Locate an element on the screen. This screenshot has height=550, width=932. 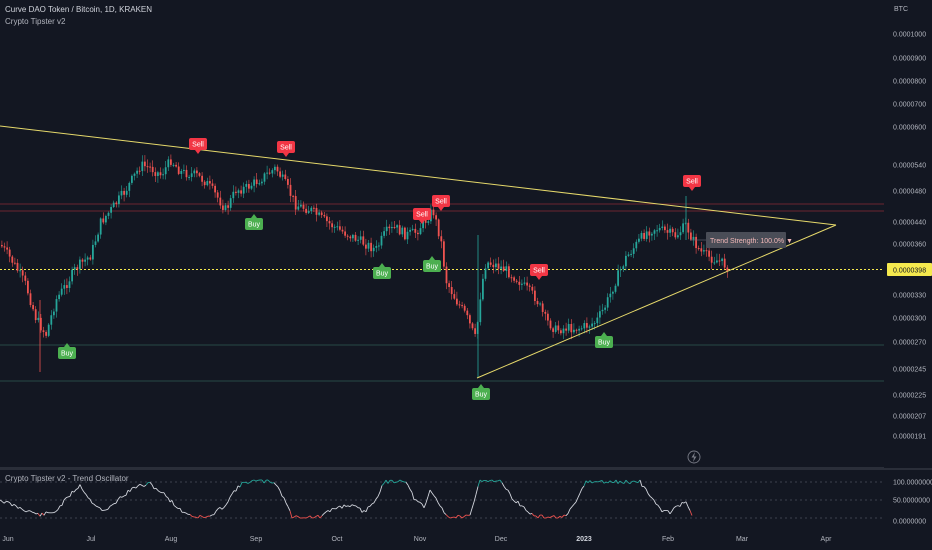
oscillator-title: Crypto Tipster v2 - Trend Oscillator is located at coordinates (67, 478).